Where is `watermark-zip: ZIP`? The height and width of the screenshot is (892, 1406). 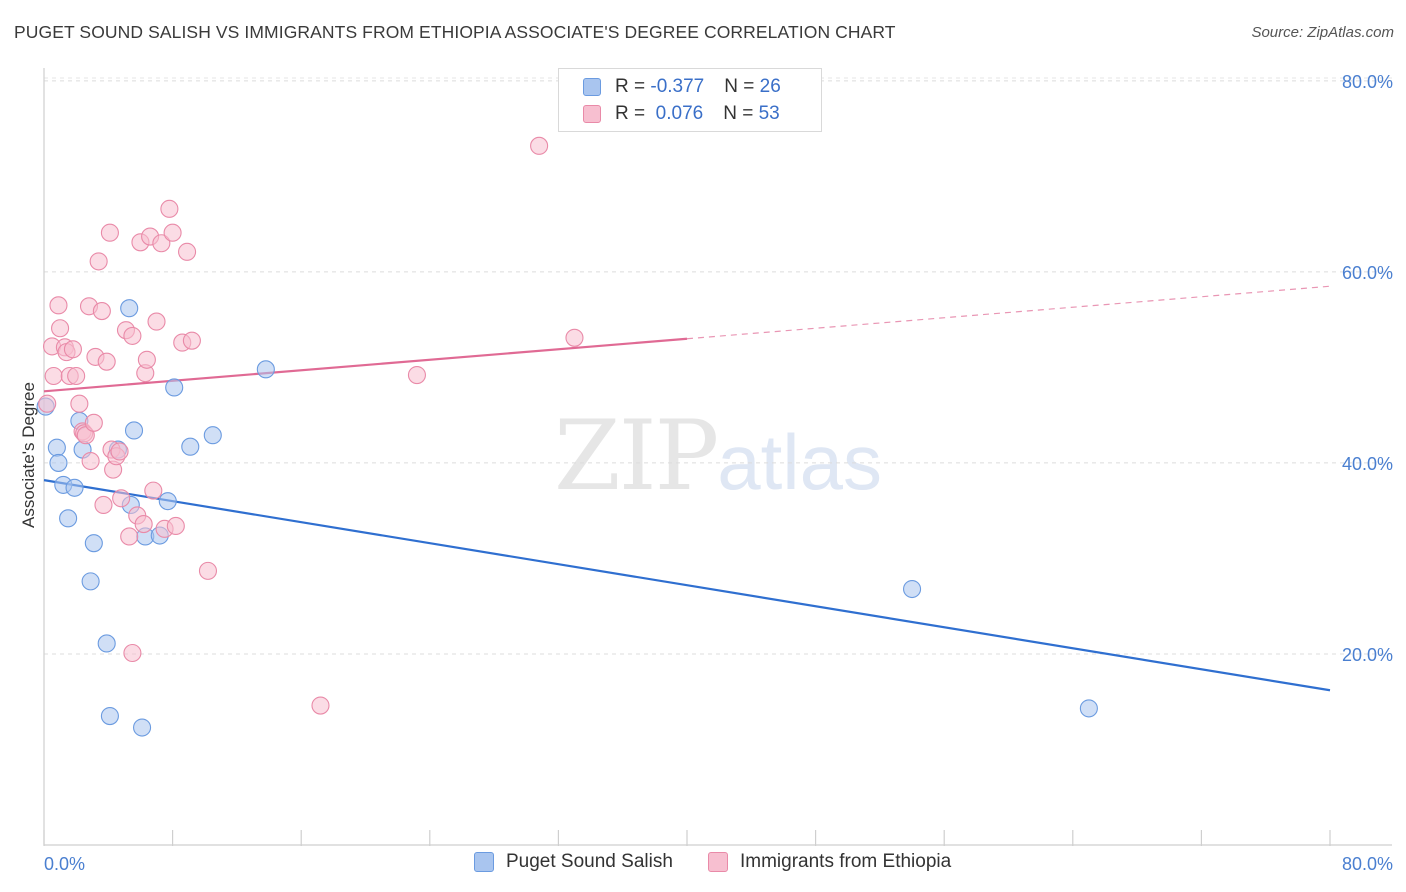 watermark-zip: ZIP is located at coordinates (636, 456).